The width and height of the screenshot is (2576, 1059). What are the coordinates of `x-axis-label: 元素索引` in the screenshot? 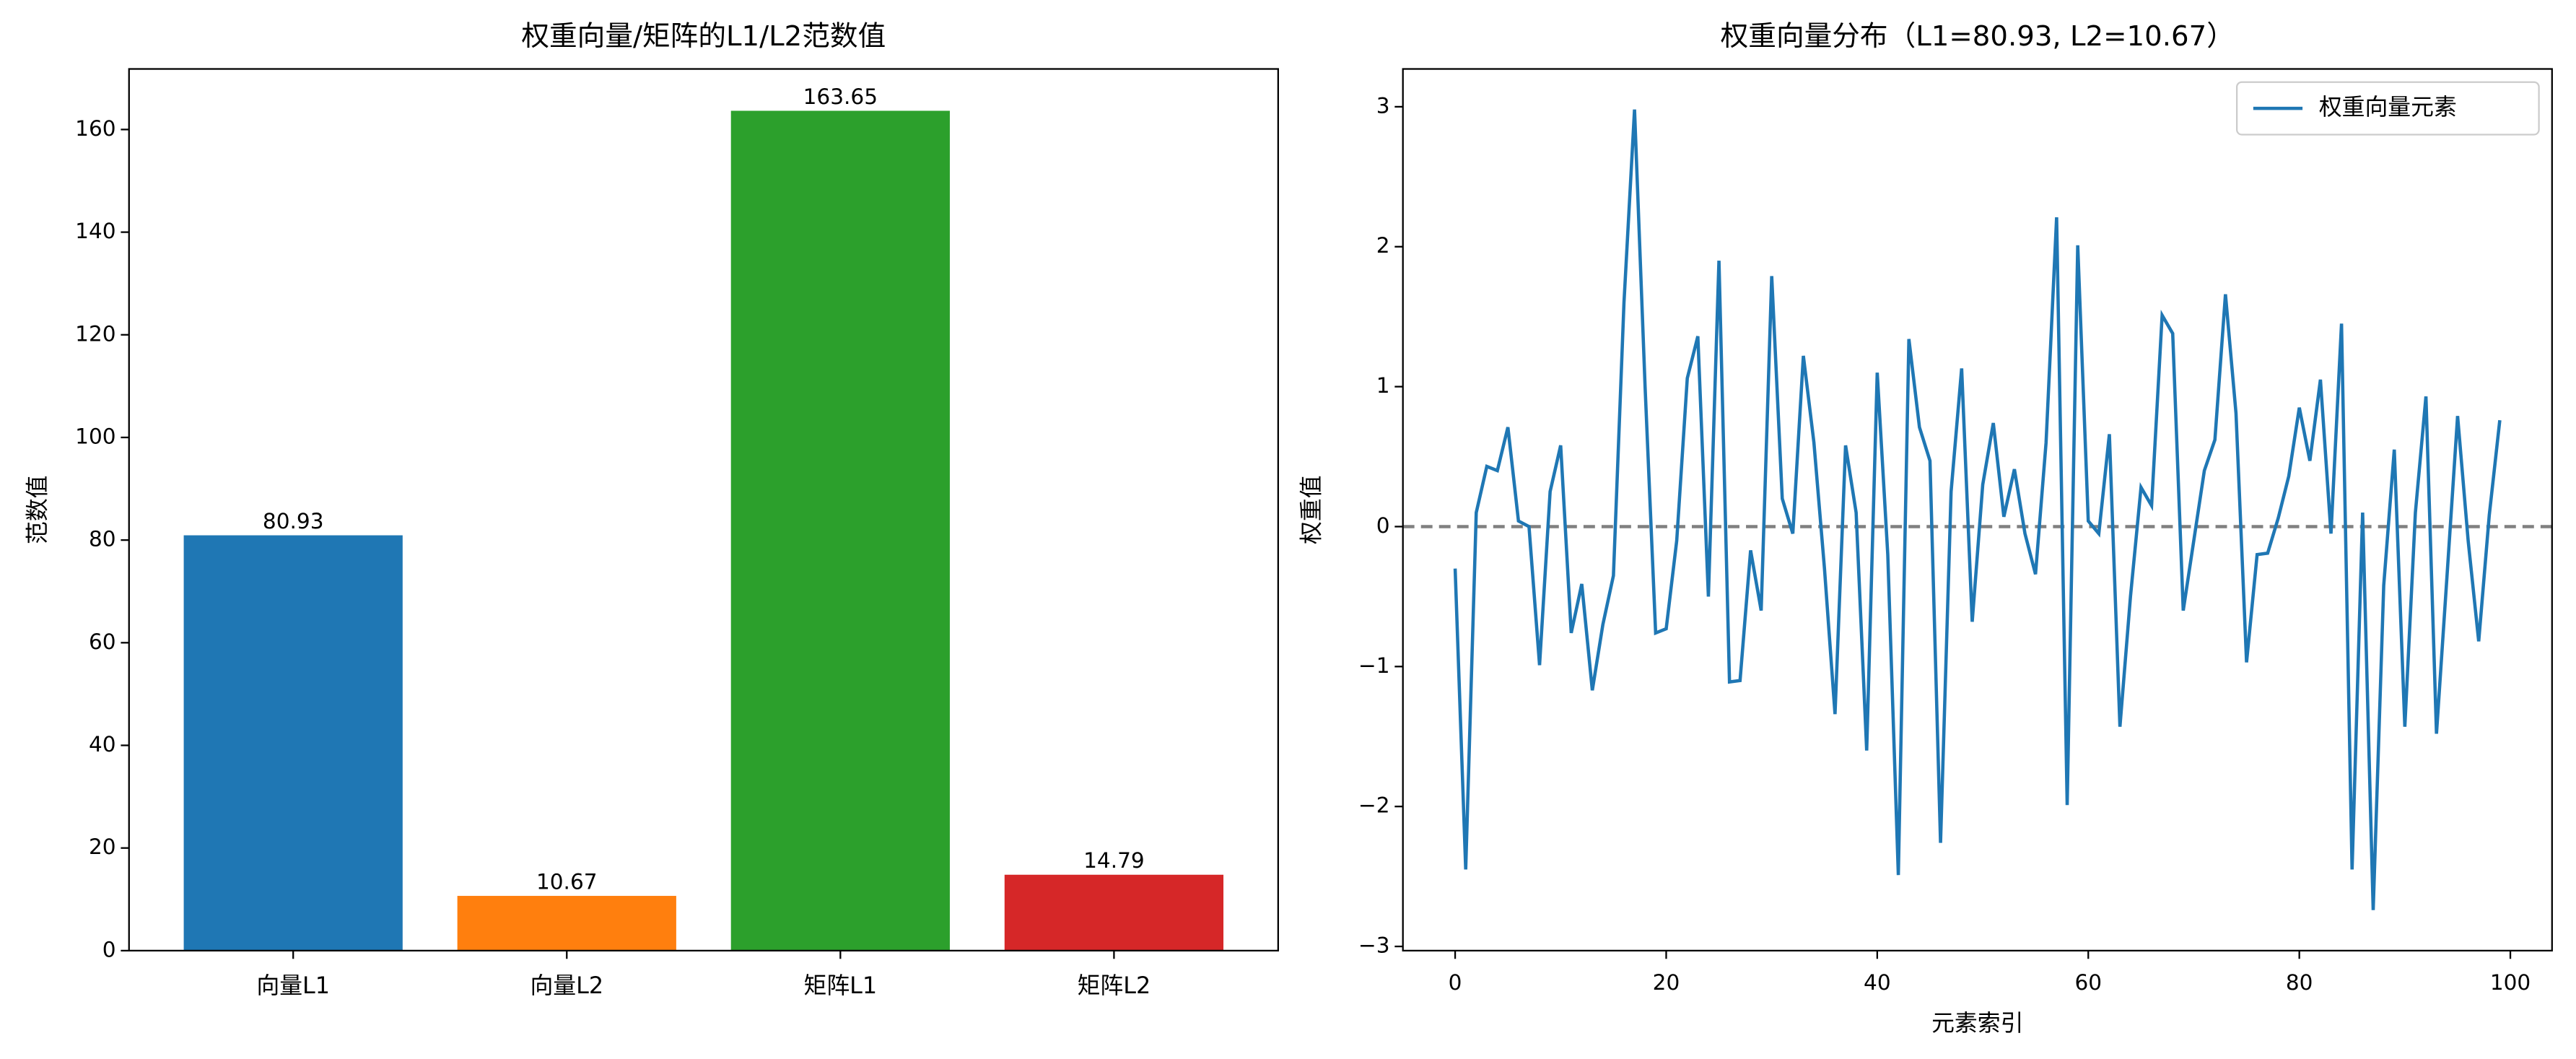 It's located at (1977, 1023).